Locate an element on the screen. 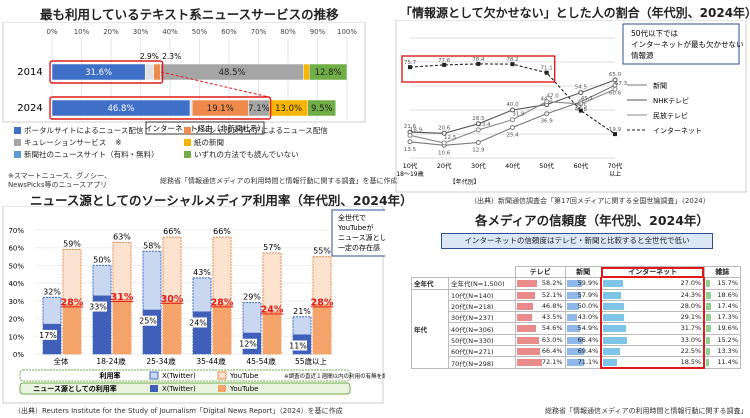 This screenshot has height=418, width=750. trust-row: 全年代 全年代(N=1,500) 58.2% 59.9% 27.0% 15.7% is located at coordinates (576, 283).